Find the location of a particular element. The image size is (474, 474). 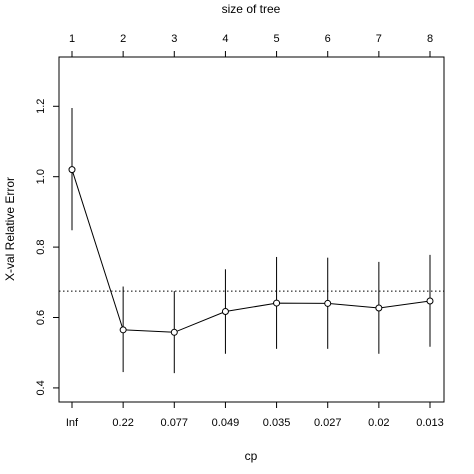

top-tick-label: 3 is located at coordinates (174, 39).